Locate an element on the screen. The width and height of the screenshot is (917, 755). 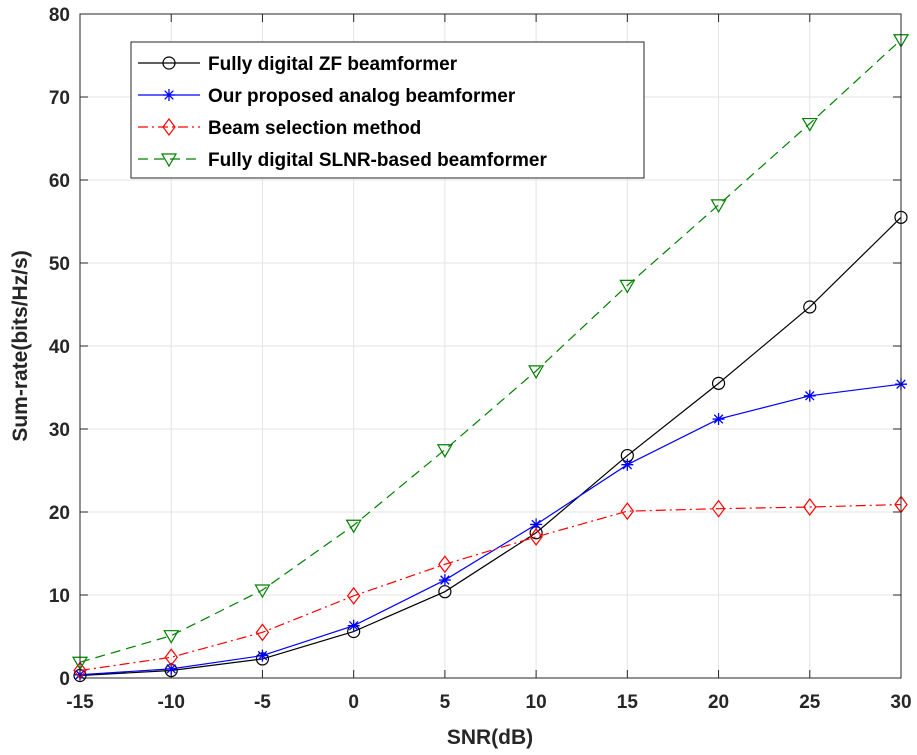
x-tick-label: 20 is located at coordinates (718, 702).